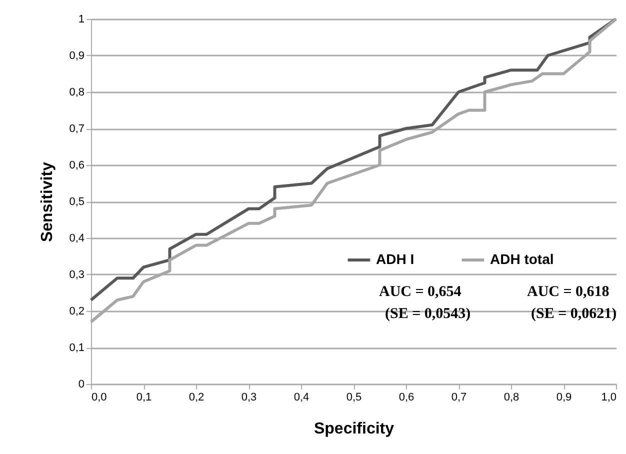 The image size is (626, 454). Describe the element at coordinates (144, 398) in the screenshot. I see `x-tick-label: 0,1` at that location.